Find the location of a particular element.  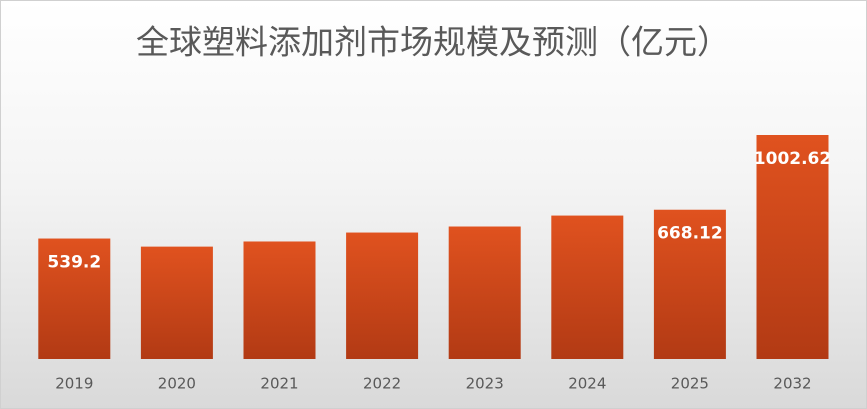

x-tick-label: 2019 is located at coordinates (74, 384).